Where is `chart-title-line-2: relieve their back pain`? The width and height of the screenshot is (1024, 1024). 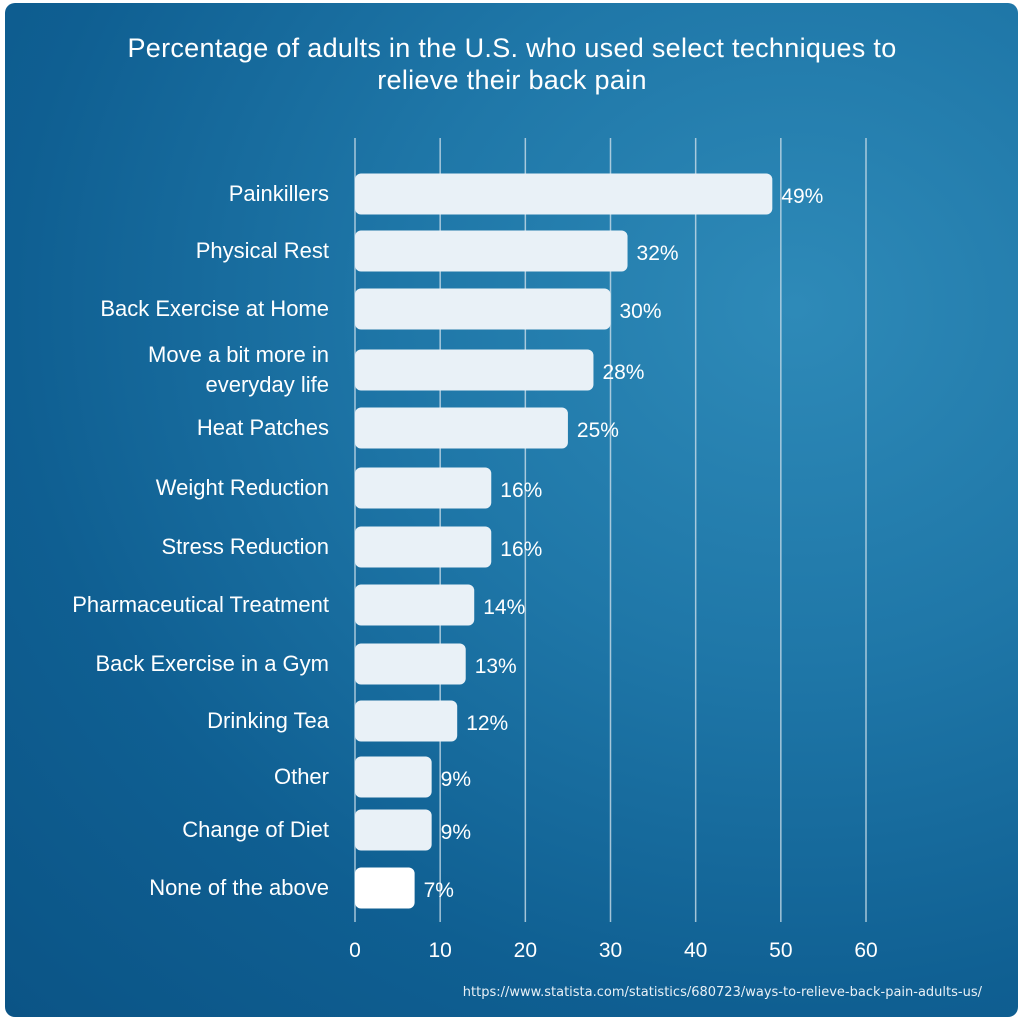
chart-title-line-2: relieve their back pain is located at coordinates (512, 80).